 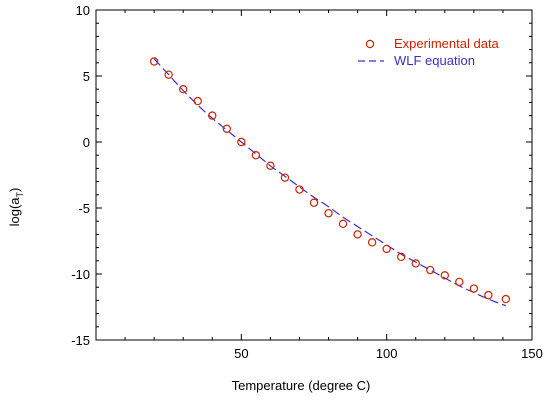 What do you see at coordinates (532, 353) in the screenshot?
I see `x-tick-label: 150` at bounding box center [532, 353].